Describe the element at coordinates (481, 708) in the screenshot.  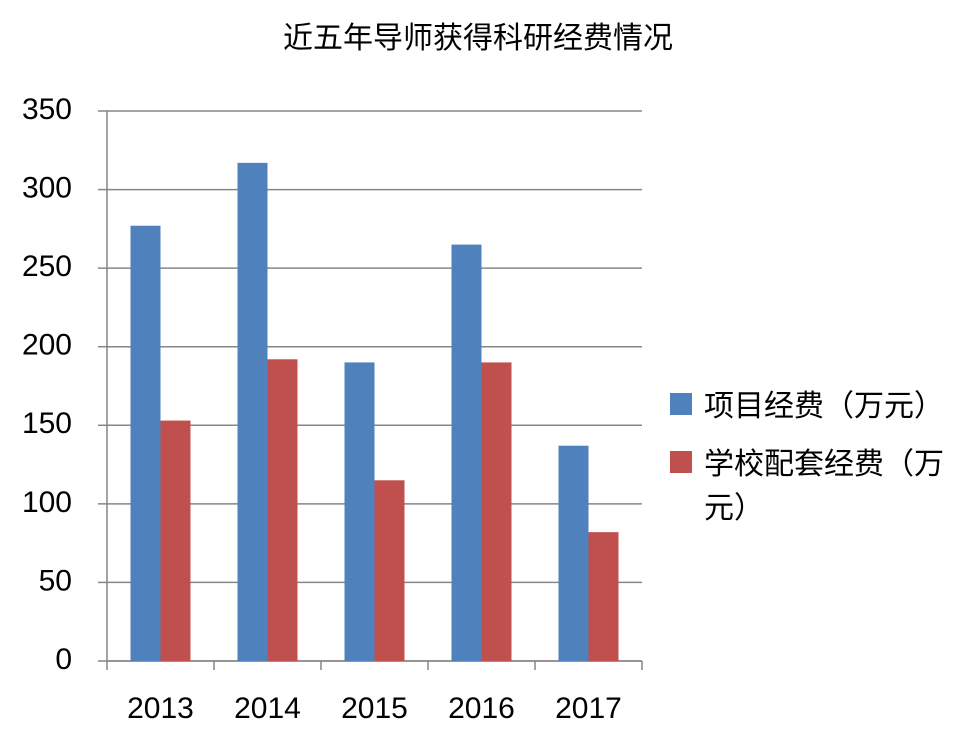
I see `x-tick-label: 2016` at that location.